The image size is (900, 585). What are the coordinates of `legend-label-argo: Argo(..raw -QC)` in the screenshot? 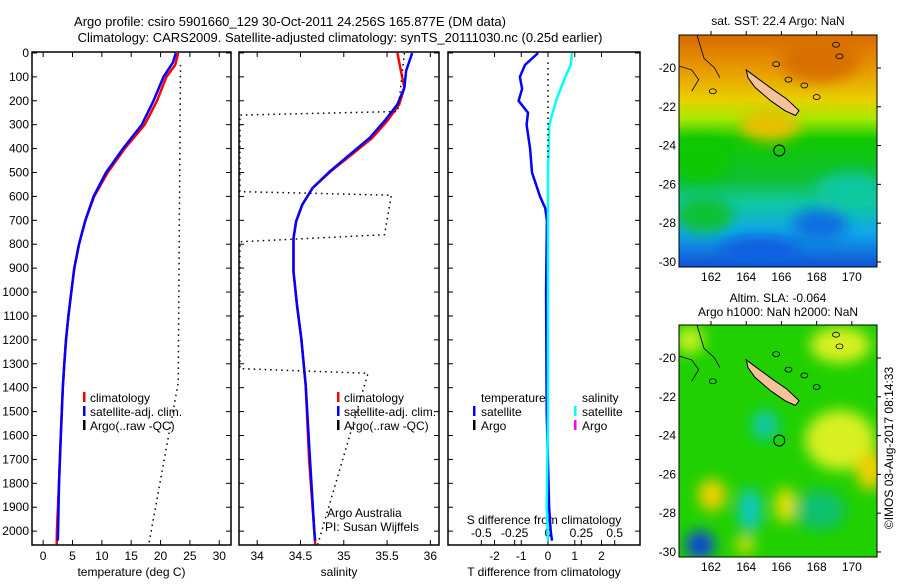 It's located at (132, 426).